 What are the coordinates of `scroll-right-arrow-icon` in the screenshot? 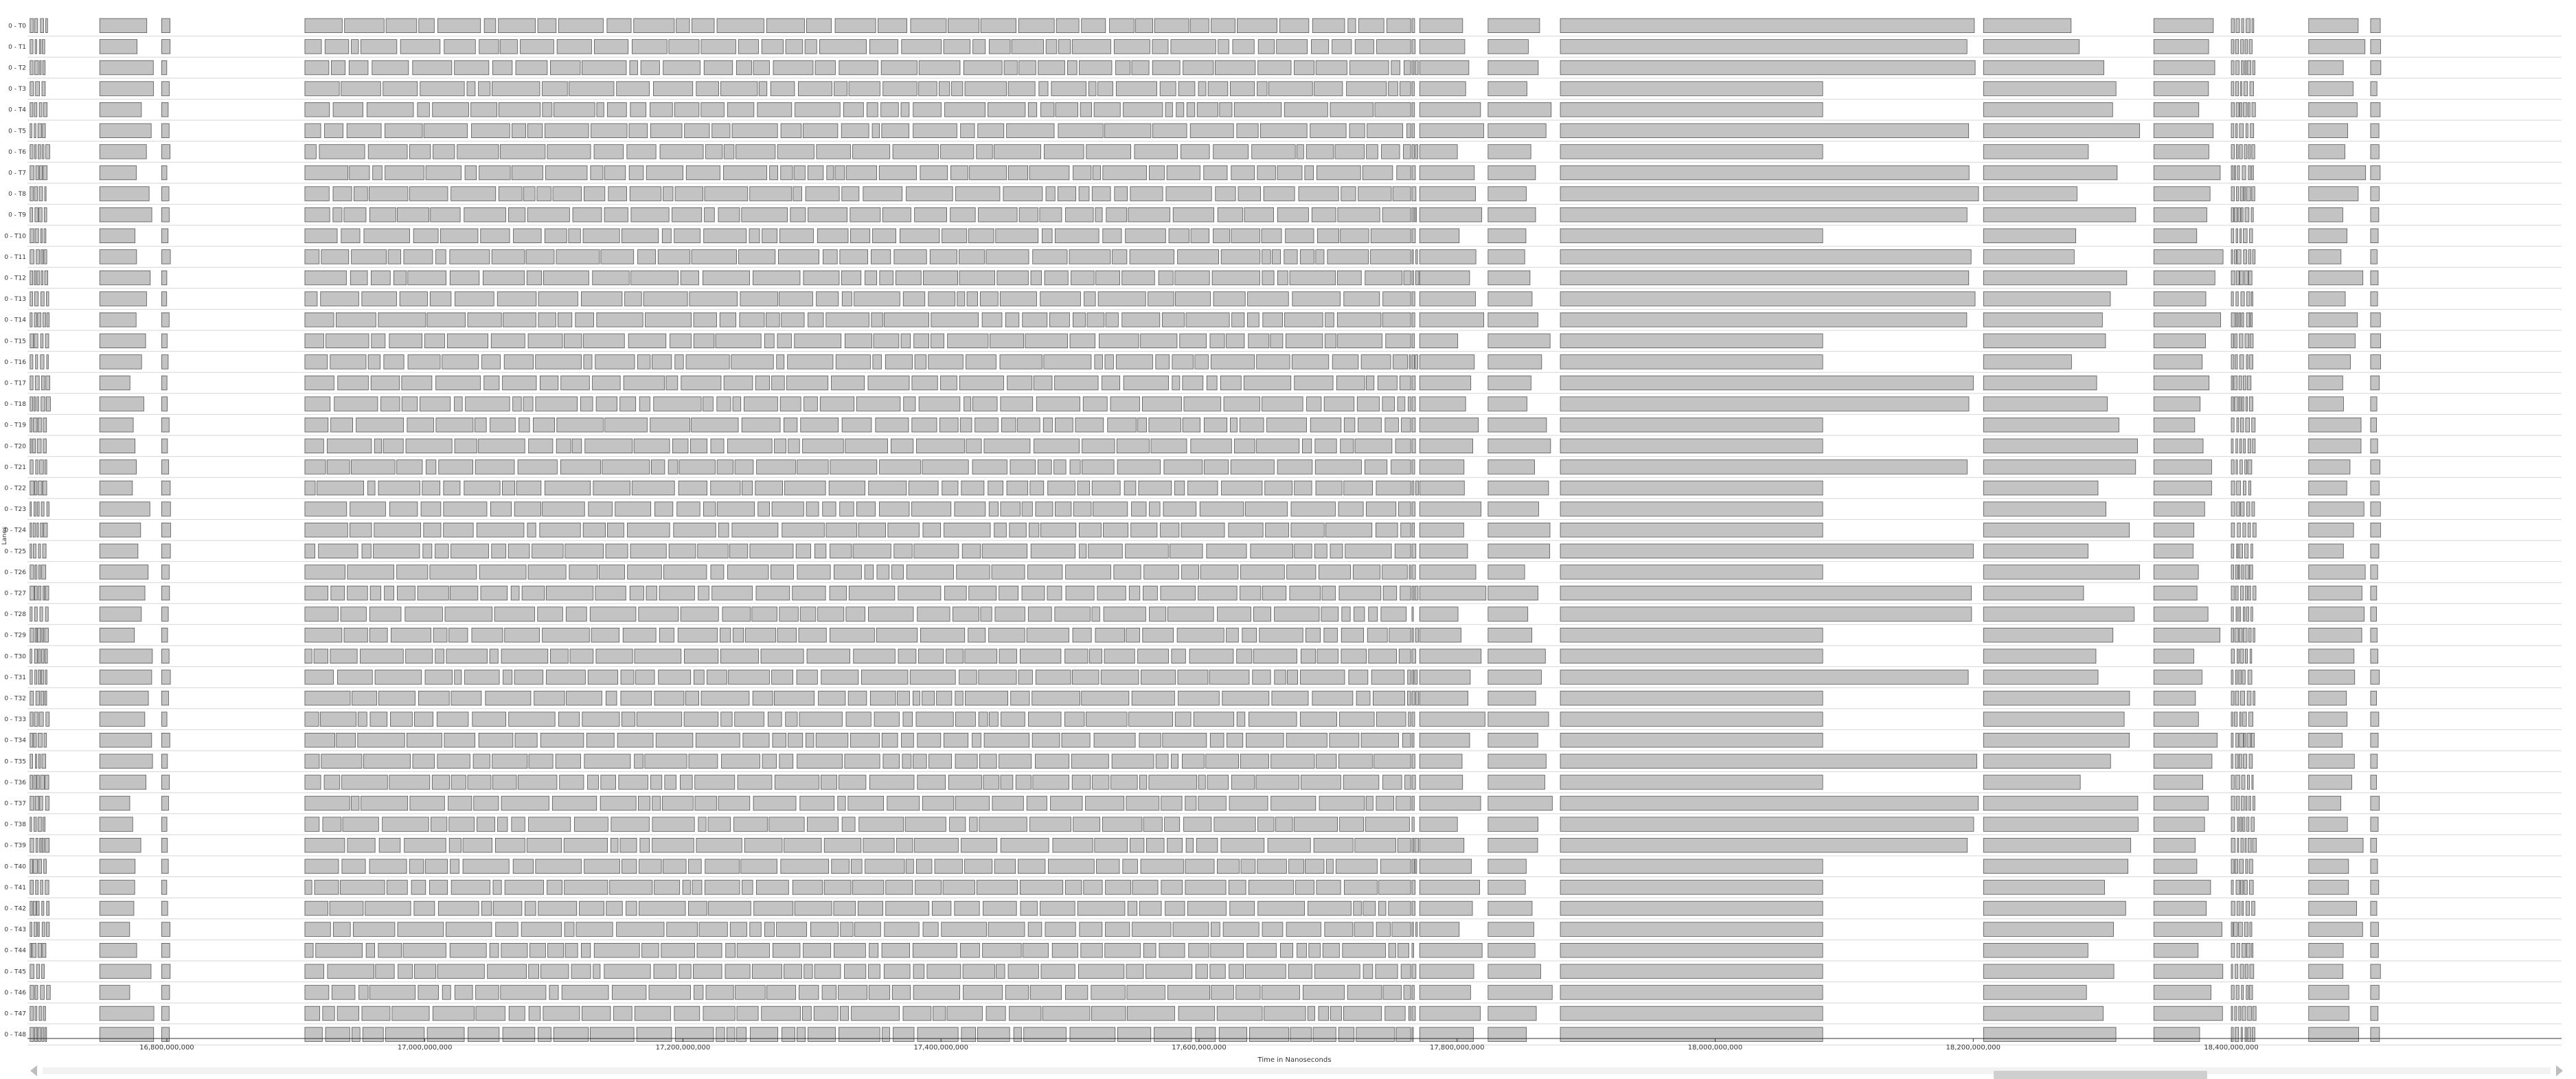 It's located at (2559, 1070).